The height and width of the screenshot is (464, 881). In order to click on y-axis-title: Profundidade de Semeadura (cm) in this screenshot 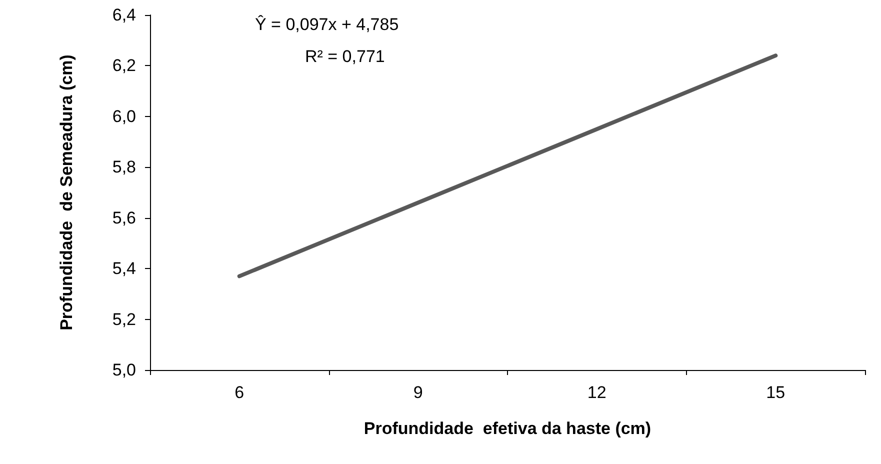, I will do `click(66, 192)`.